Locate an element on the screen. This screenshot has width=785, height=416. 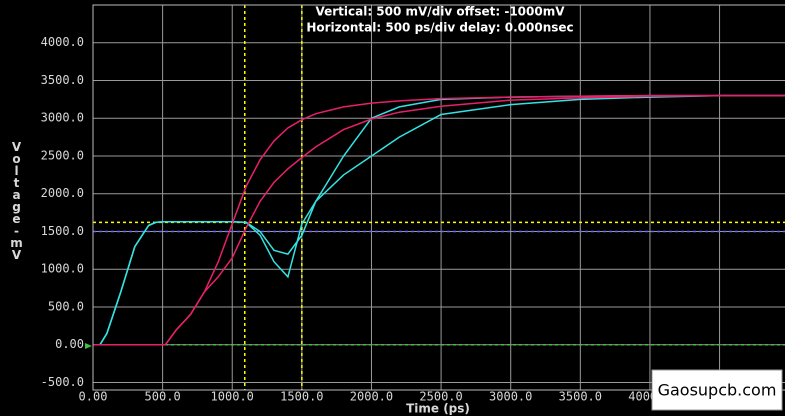
y-tick-label: 0.00 is located at coordinates (69, 344).